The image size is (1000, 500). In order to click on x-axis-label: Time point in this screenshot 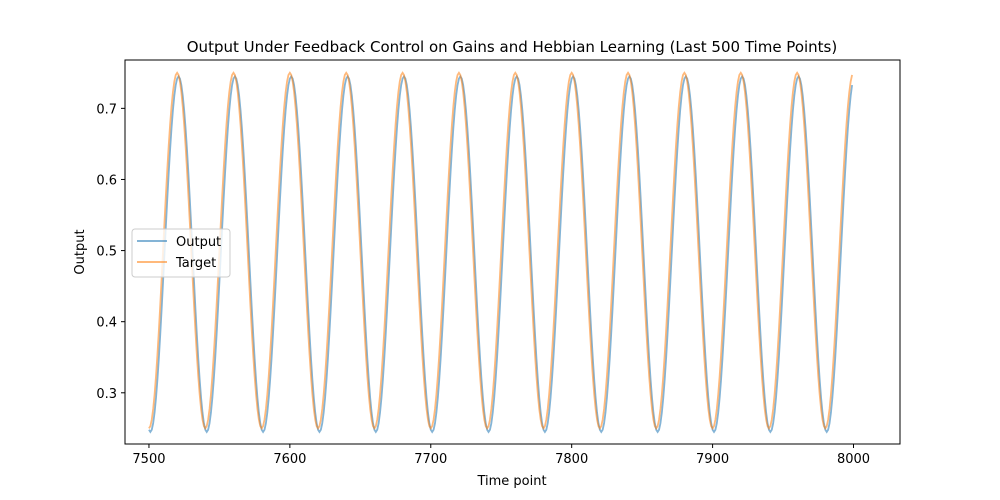, I will do `click(511, 481)`.